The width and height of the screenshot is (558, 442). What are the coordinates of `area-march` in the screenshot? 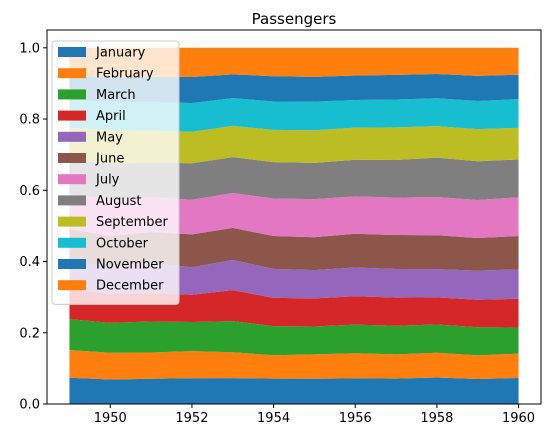 It's located at (294, 337).